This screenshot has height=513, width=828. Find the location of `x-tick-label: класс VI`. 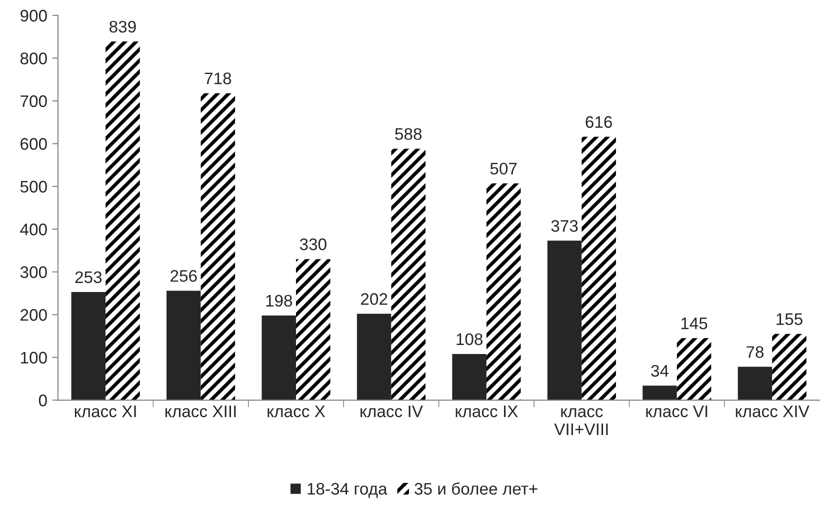

x-tick-label: класс VI is located at coordinates (677, 412).